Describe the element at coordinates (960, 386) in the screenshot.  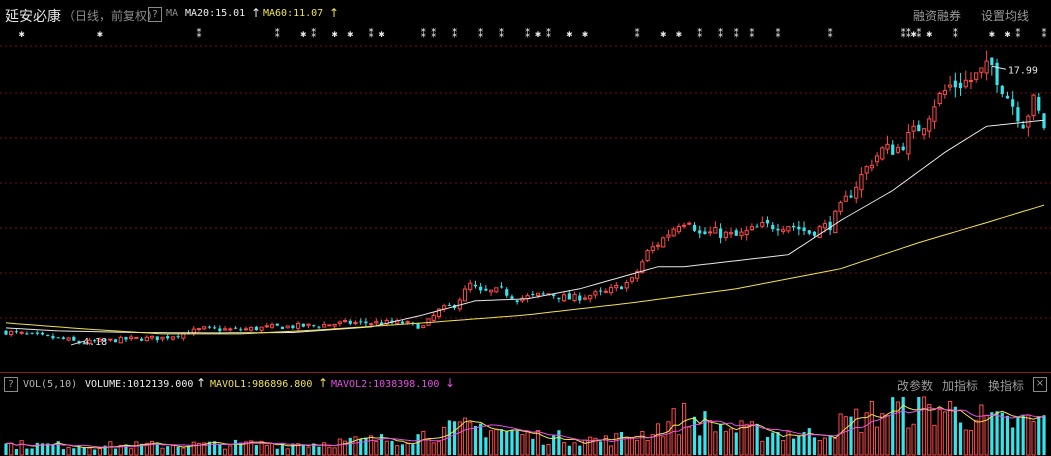
I see `add-indicator-button: 加指标` at that location.